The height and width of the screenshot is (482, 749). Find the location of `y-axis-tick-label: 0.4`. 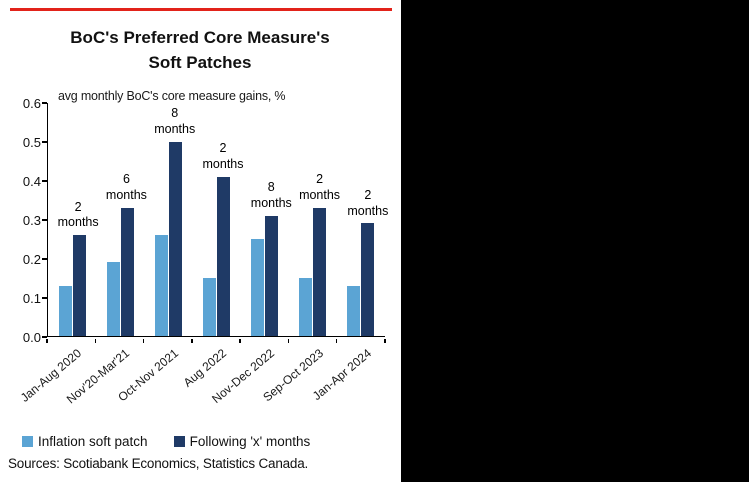

y-axis-tick-label: 0.4 is located at coordinates (31, 181).